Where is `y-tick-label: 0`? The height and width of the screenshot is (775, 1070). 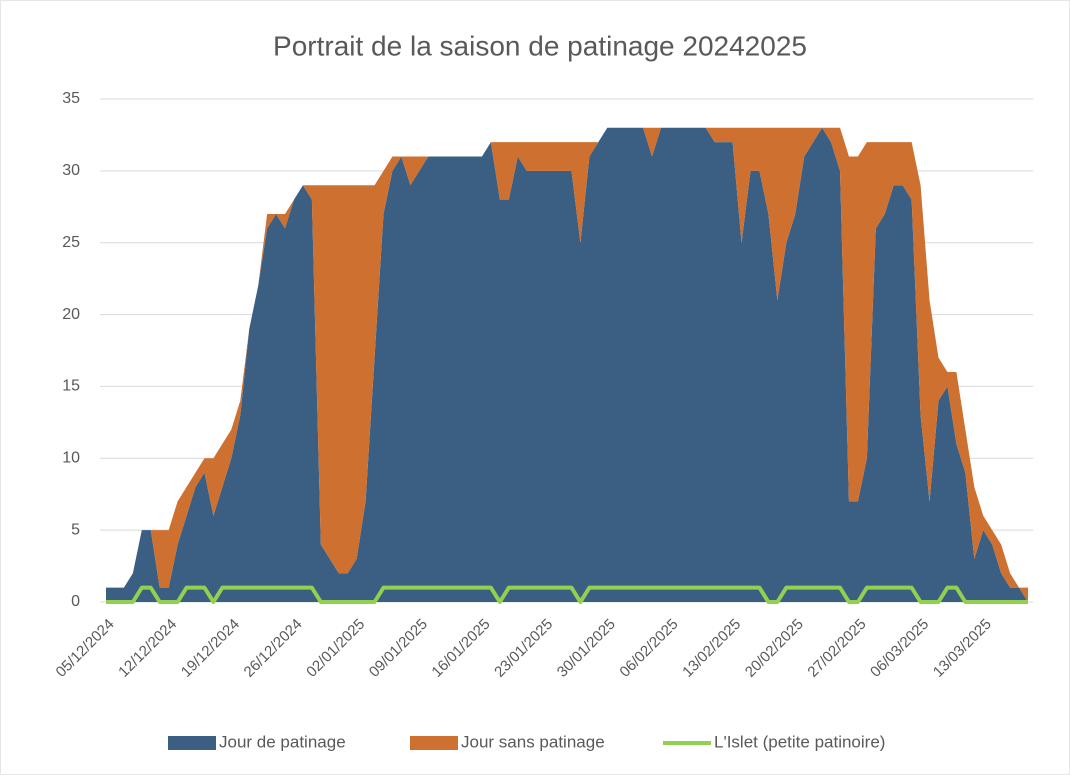
y-tick-label: 0 is located at coordinates (75, 601).